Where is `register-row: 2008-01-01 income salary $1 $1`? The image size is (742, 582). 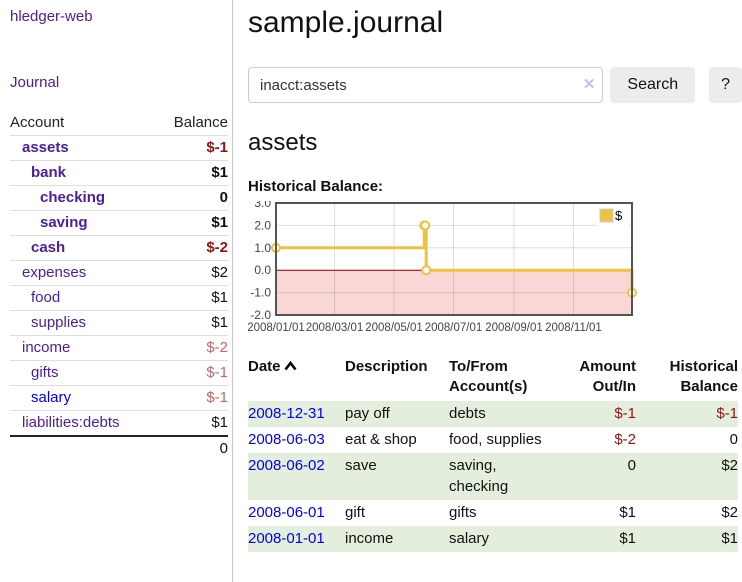 register-row: 2008-01-01 income salary $1 $1 is located at coordinates (493, 539).